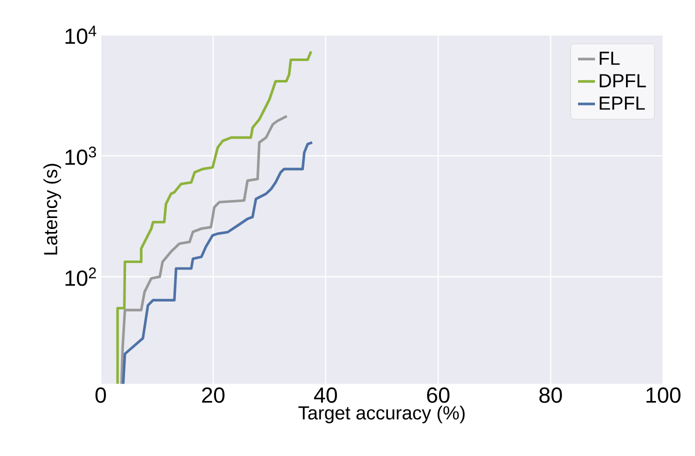  What do you see at coordinates (81, 35) in the screenshot?
I see `y-tick-label: 10$^{4}$` at bounding box center [81, 35].